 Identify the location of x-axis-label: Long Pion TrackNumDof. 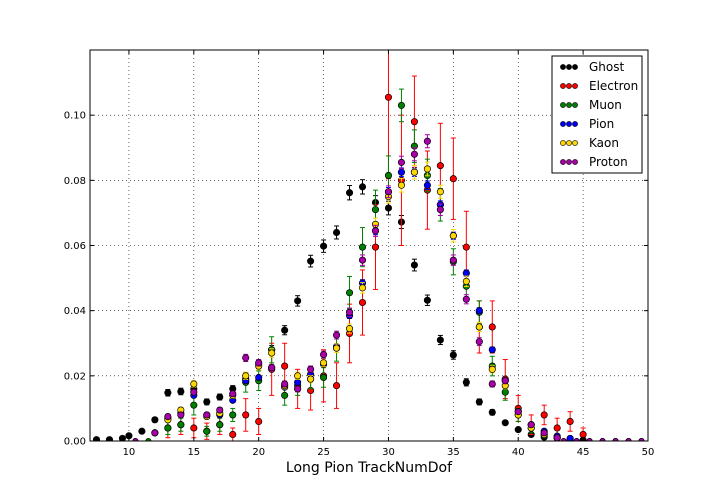
(369, 468).